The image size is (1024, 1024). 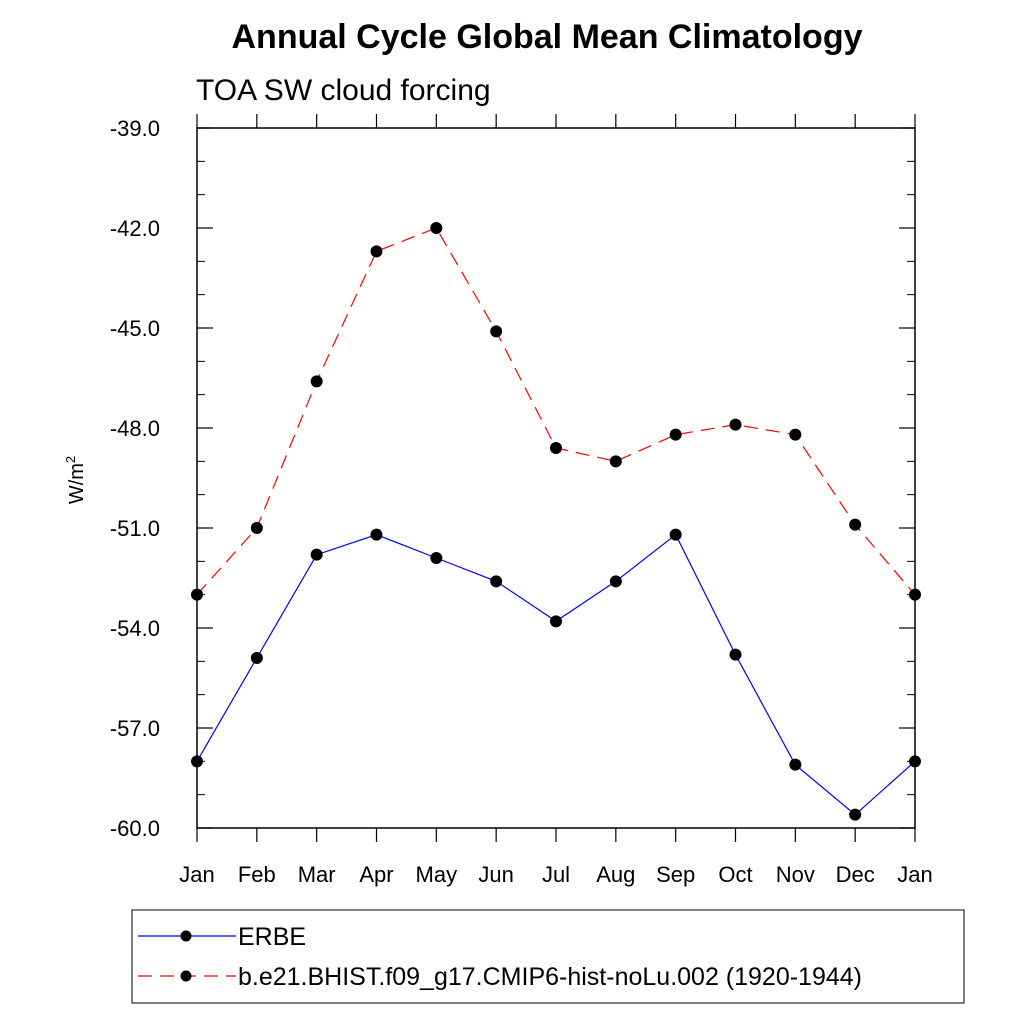 What do you see at coordinates (272, 937) in the screenshot?
I see `legend-label-erbe: ERBE` at bounding box center [272, 937].